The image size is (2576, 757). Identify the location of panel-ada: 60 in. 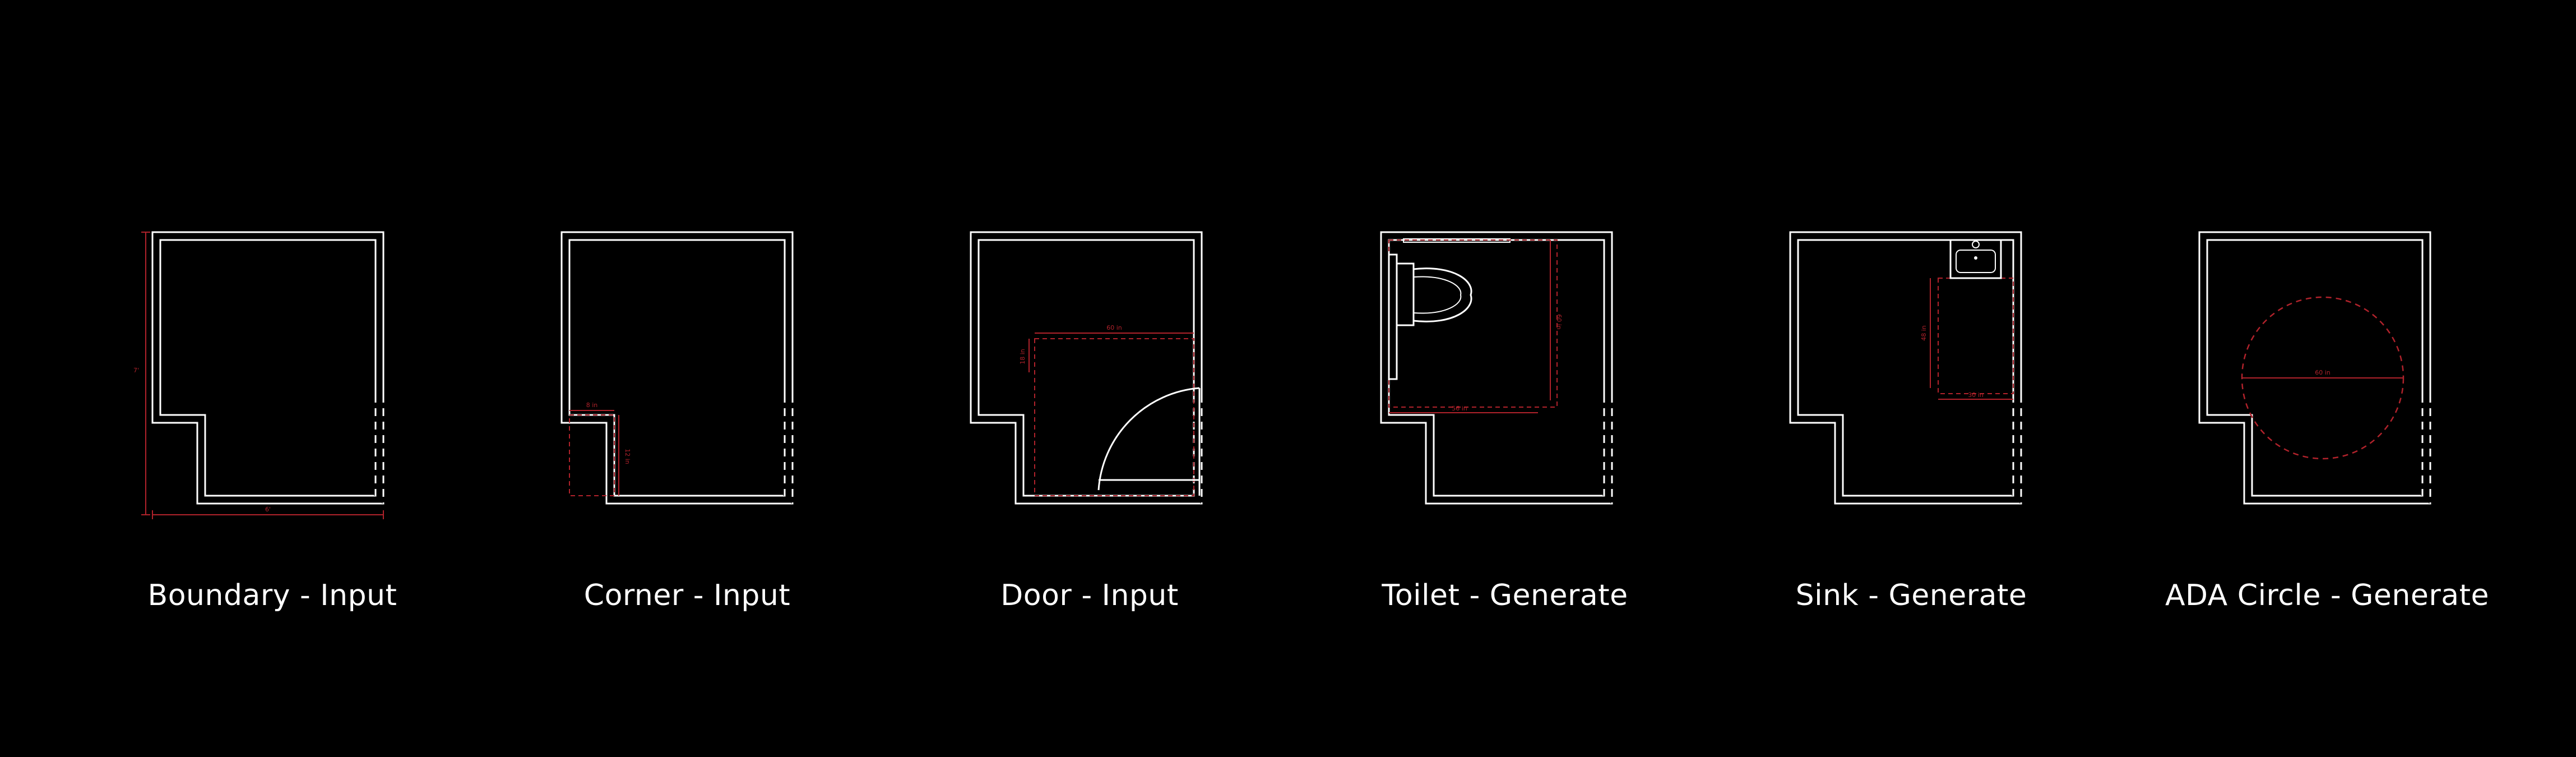
(2314, 368).